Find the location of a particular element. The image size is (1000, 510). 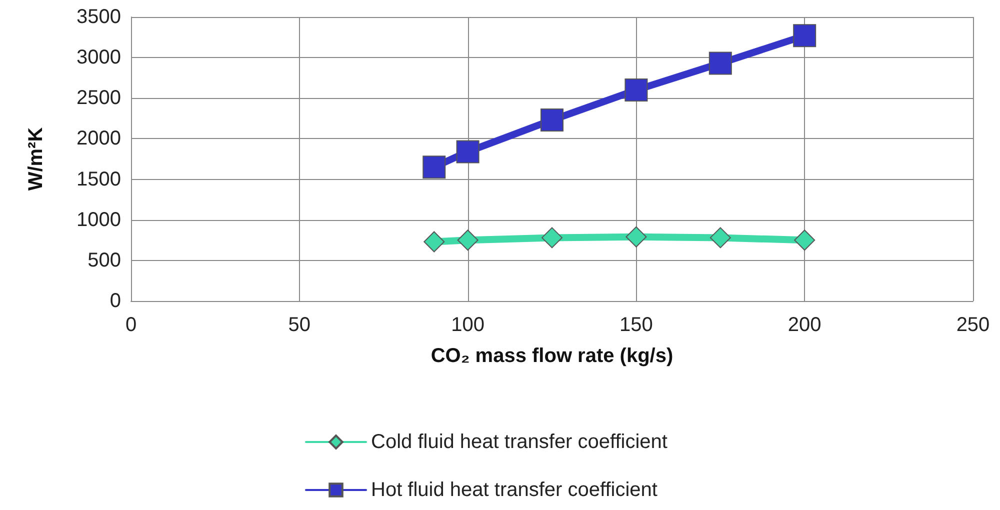

y-tick-label: 2500 is located at coordinates (98, 98).